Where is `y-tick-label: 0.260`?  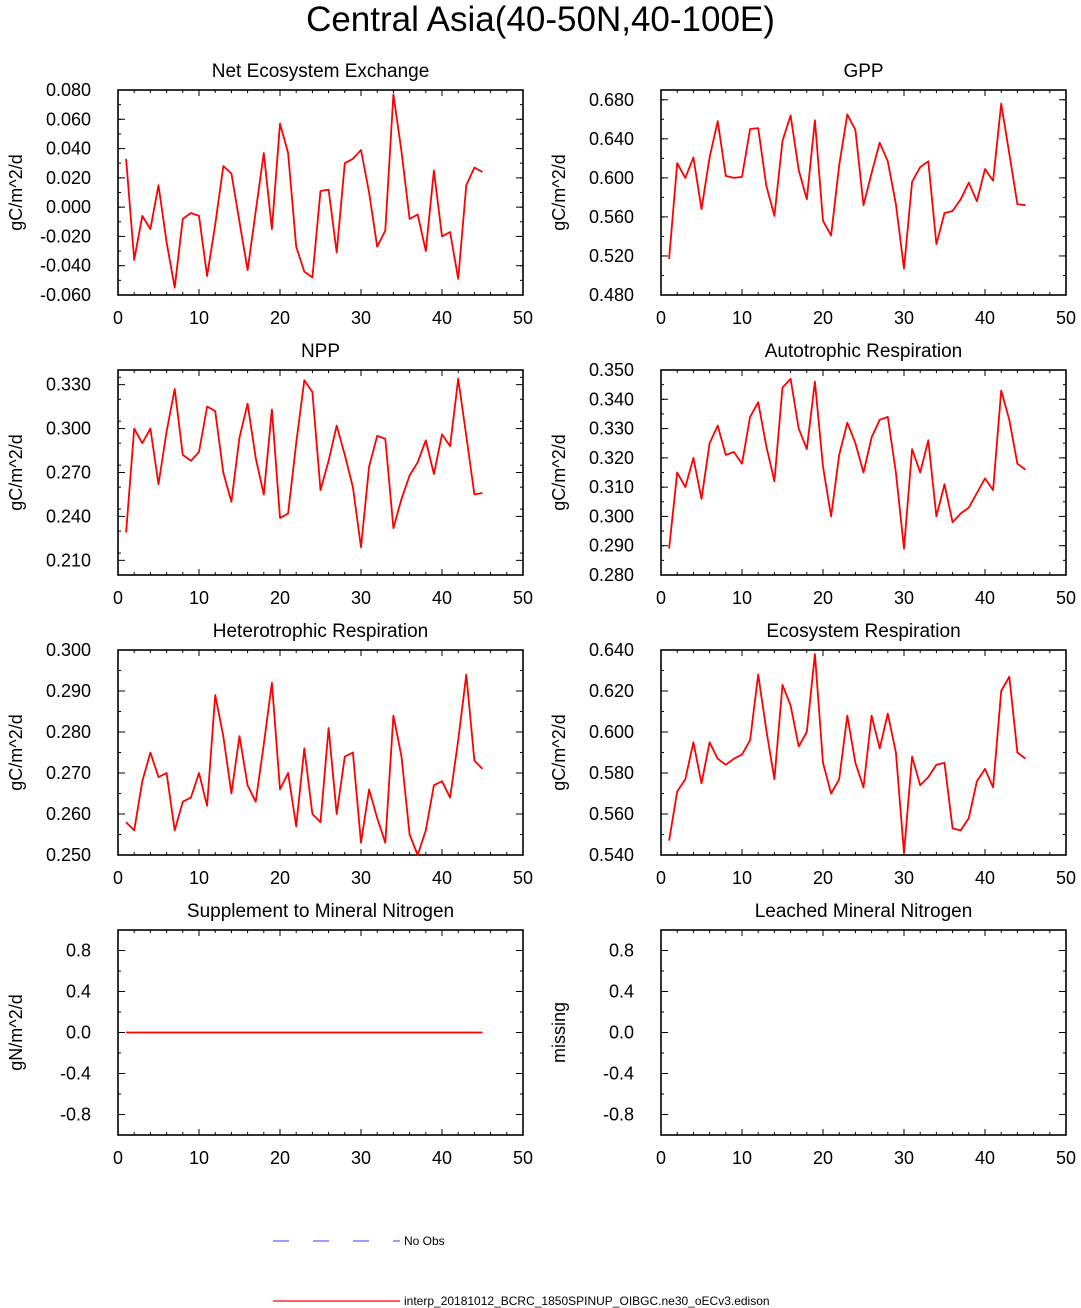 y-tick-label: 0.260 is located at coordinates (68, 814).